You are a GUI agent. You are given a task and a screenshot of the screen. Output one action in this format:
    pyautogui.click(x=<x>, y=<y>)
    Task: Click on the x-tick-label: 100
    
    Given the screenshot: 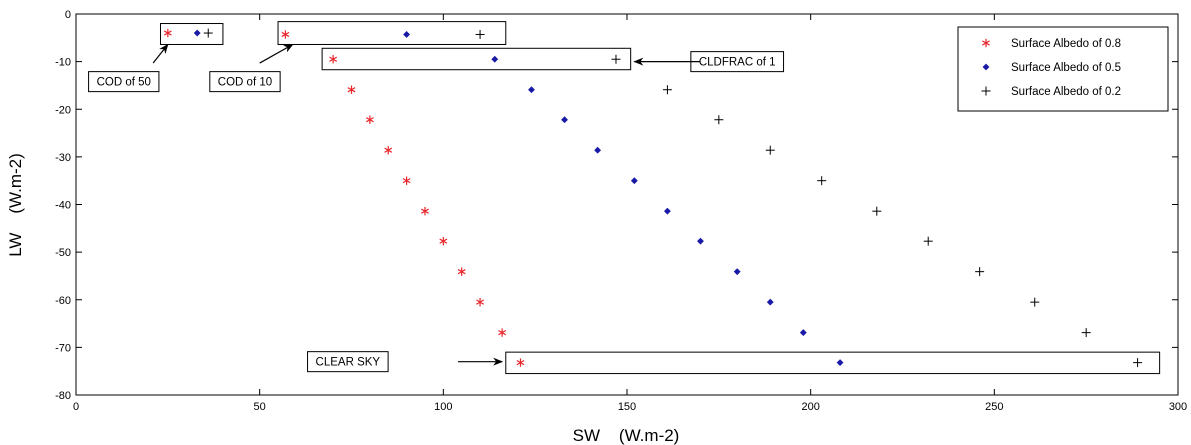 What is the action you would take?
    pyautogui.click(x=443, y=407)
    